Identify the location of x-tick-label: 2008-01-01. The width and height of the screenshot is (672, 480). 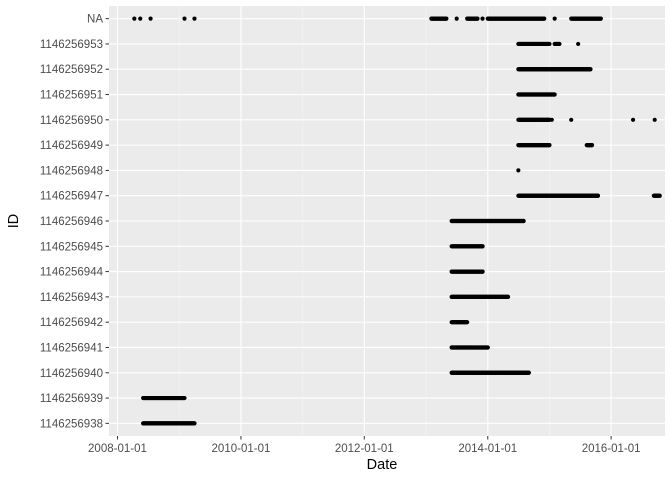
(117, 449).